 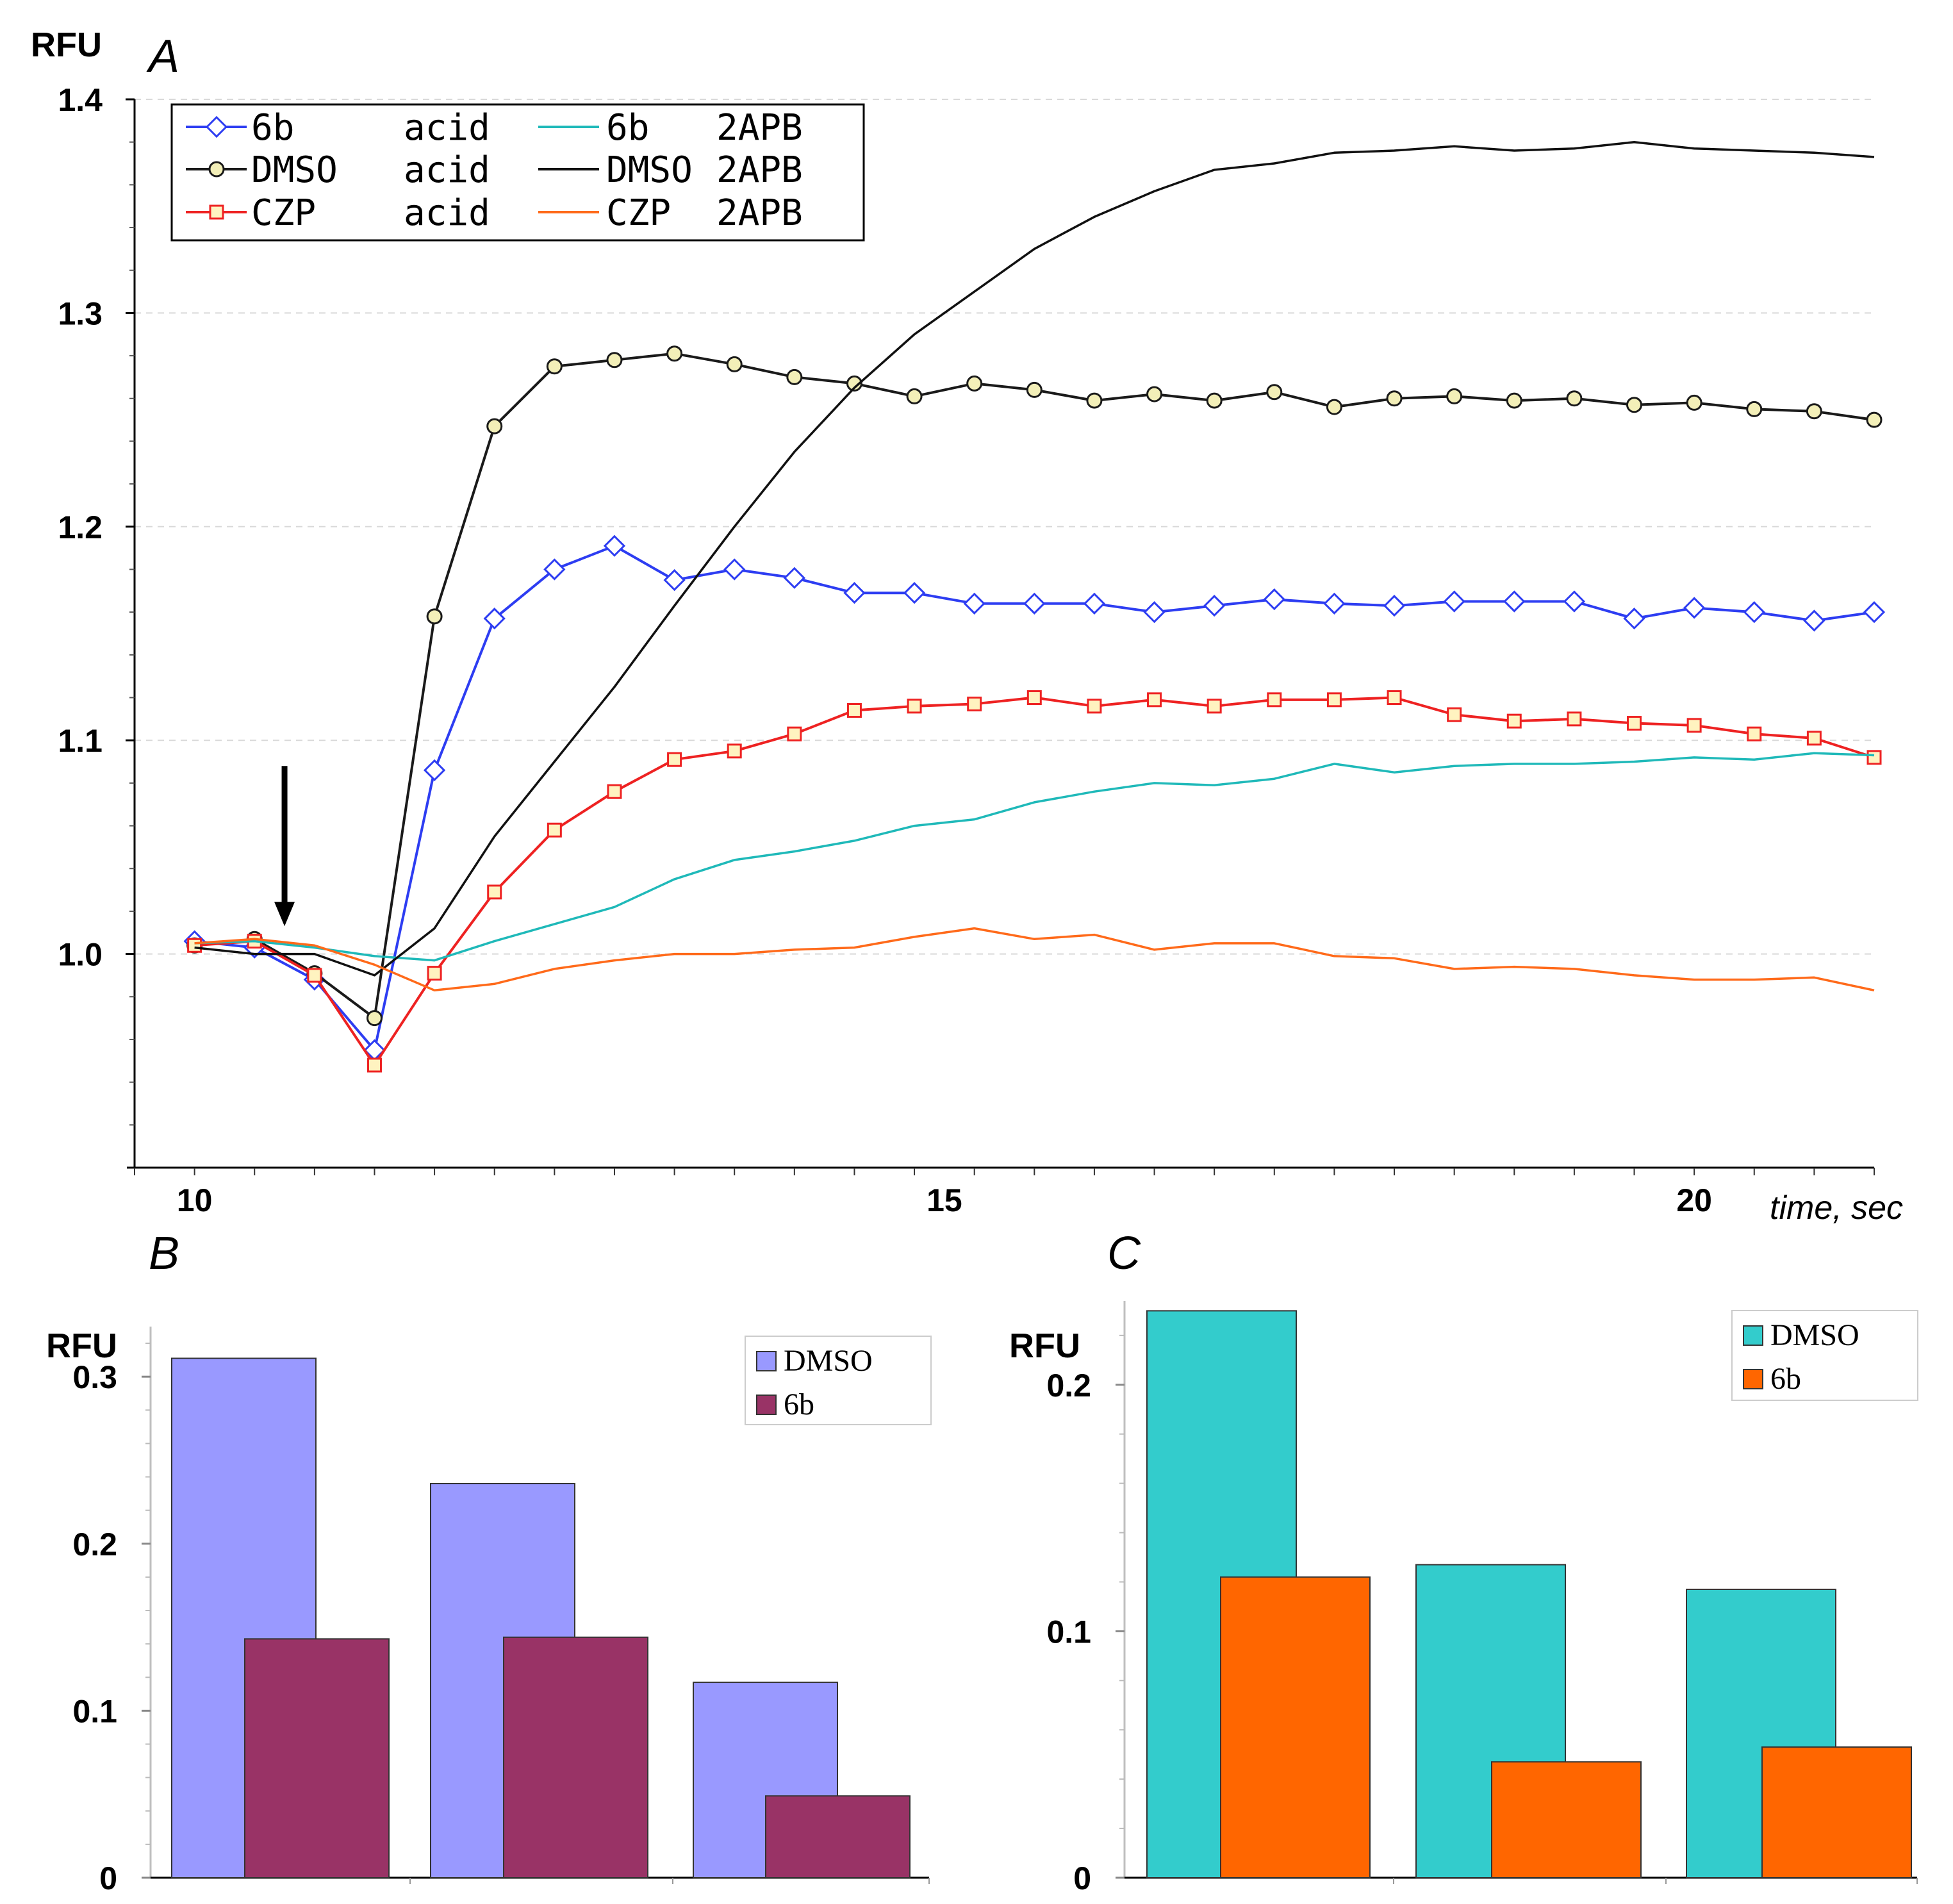 What do you see at coordinates (799, 1404) in the screenshot?
I see `panel-b-legend-label: 6b` at bounding box center [799, 1404].